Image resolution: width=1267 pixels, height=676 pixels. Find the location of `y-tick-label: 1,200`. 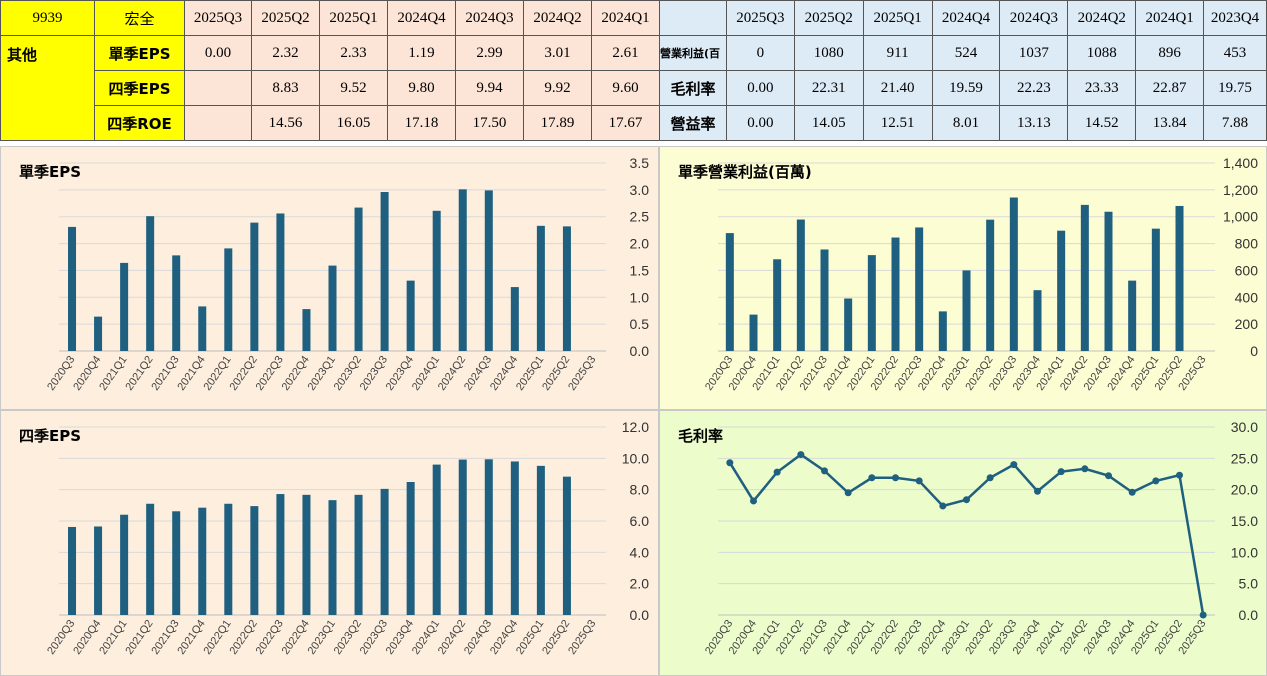

y-tick-label: 1,200 is located at coordinates (1240, 190).